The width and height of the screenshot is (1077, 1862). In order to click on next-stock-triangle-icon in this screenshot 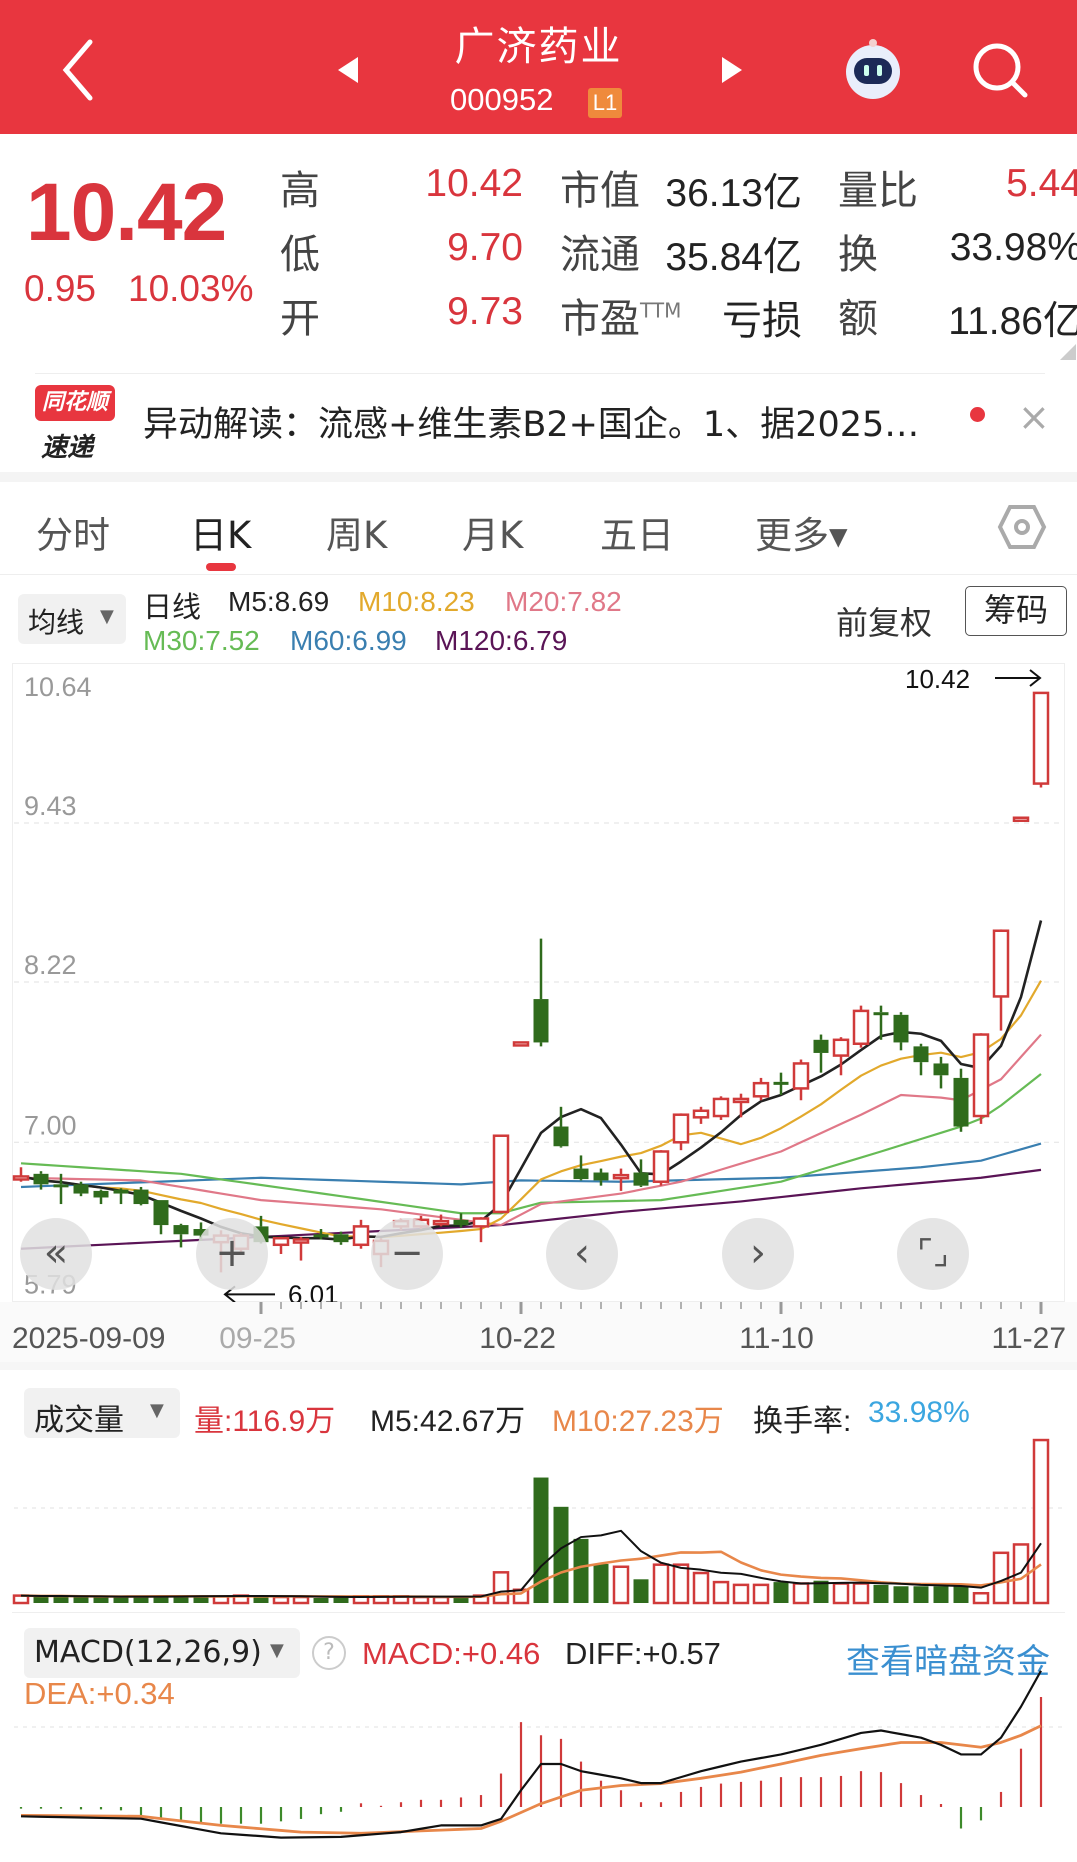, I will do `click(732, 70)`.